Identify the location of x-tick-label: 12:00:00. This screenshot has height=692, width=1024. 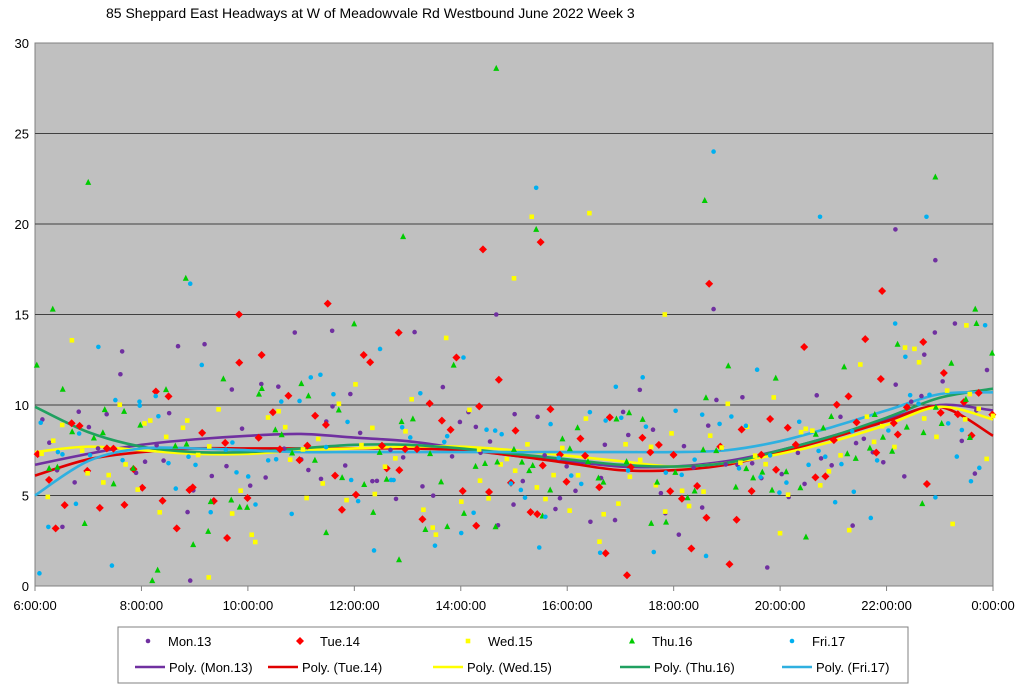
(354, 605).